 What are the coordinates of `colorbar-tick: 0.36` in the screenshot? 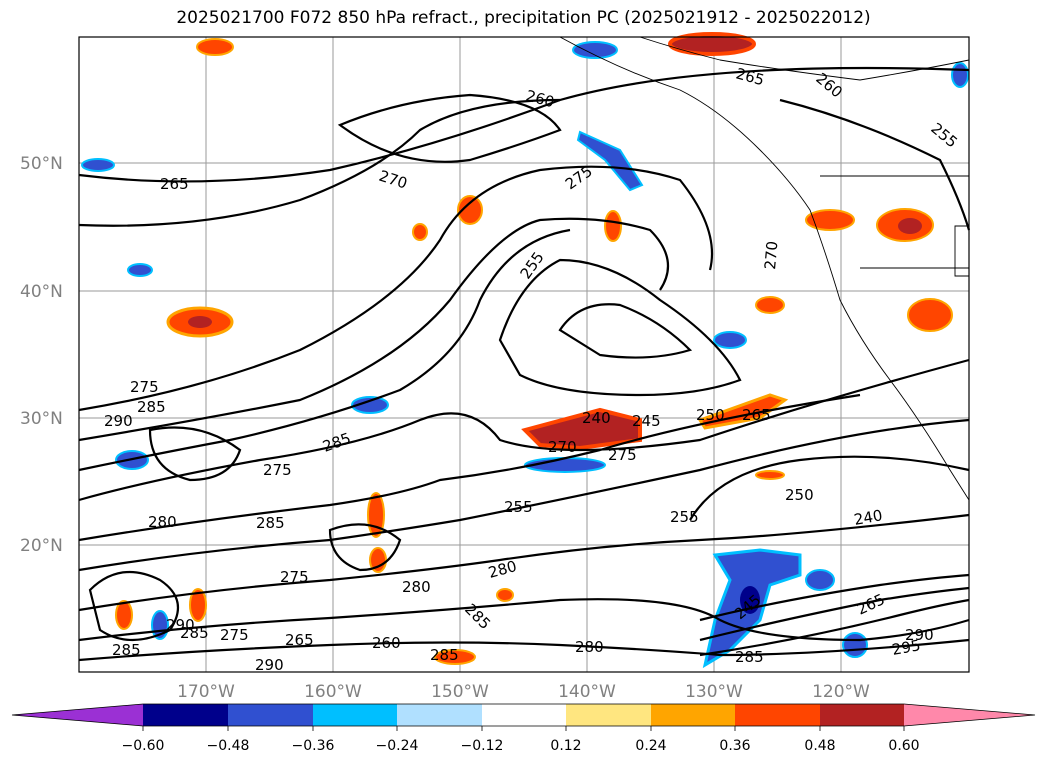 It's located at (734, 746).